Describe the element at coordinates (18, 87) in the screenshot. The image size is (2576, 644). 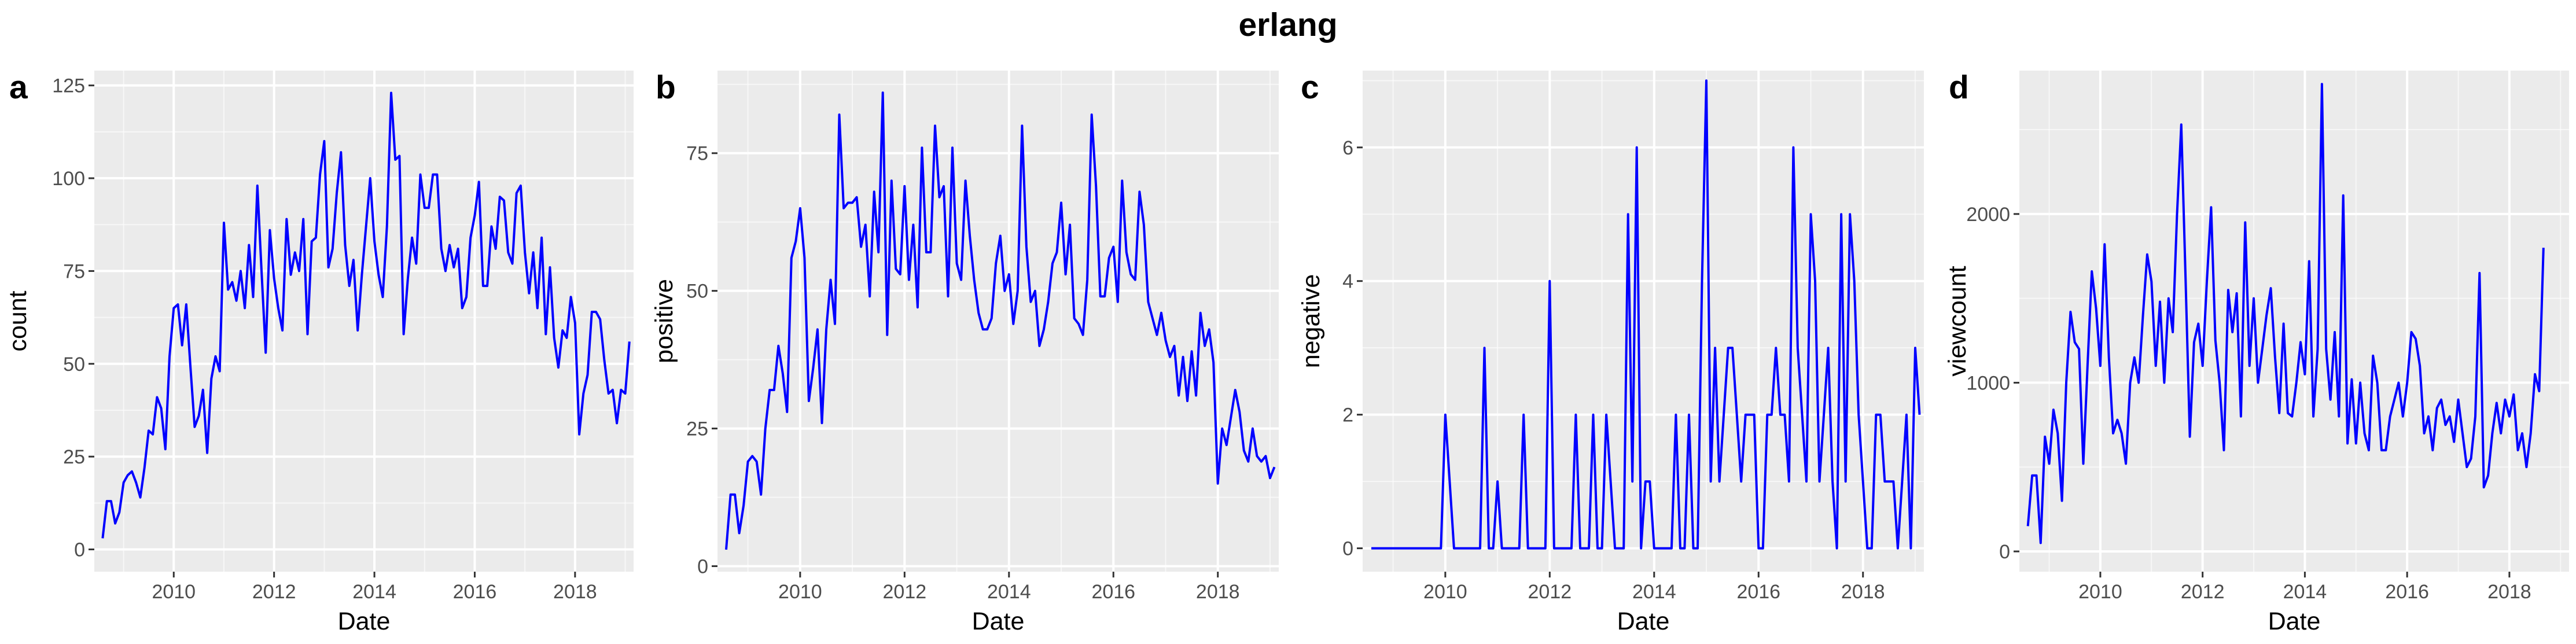
I see `panel-letter-a: a` at that location.